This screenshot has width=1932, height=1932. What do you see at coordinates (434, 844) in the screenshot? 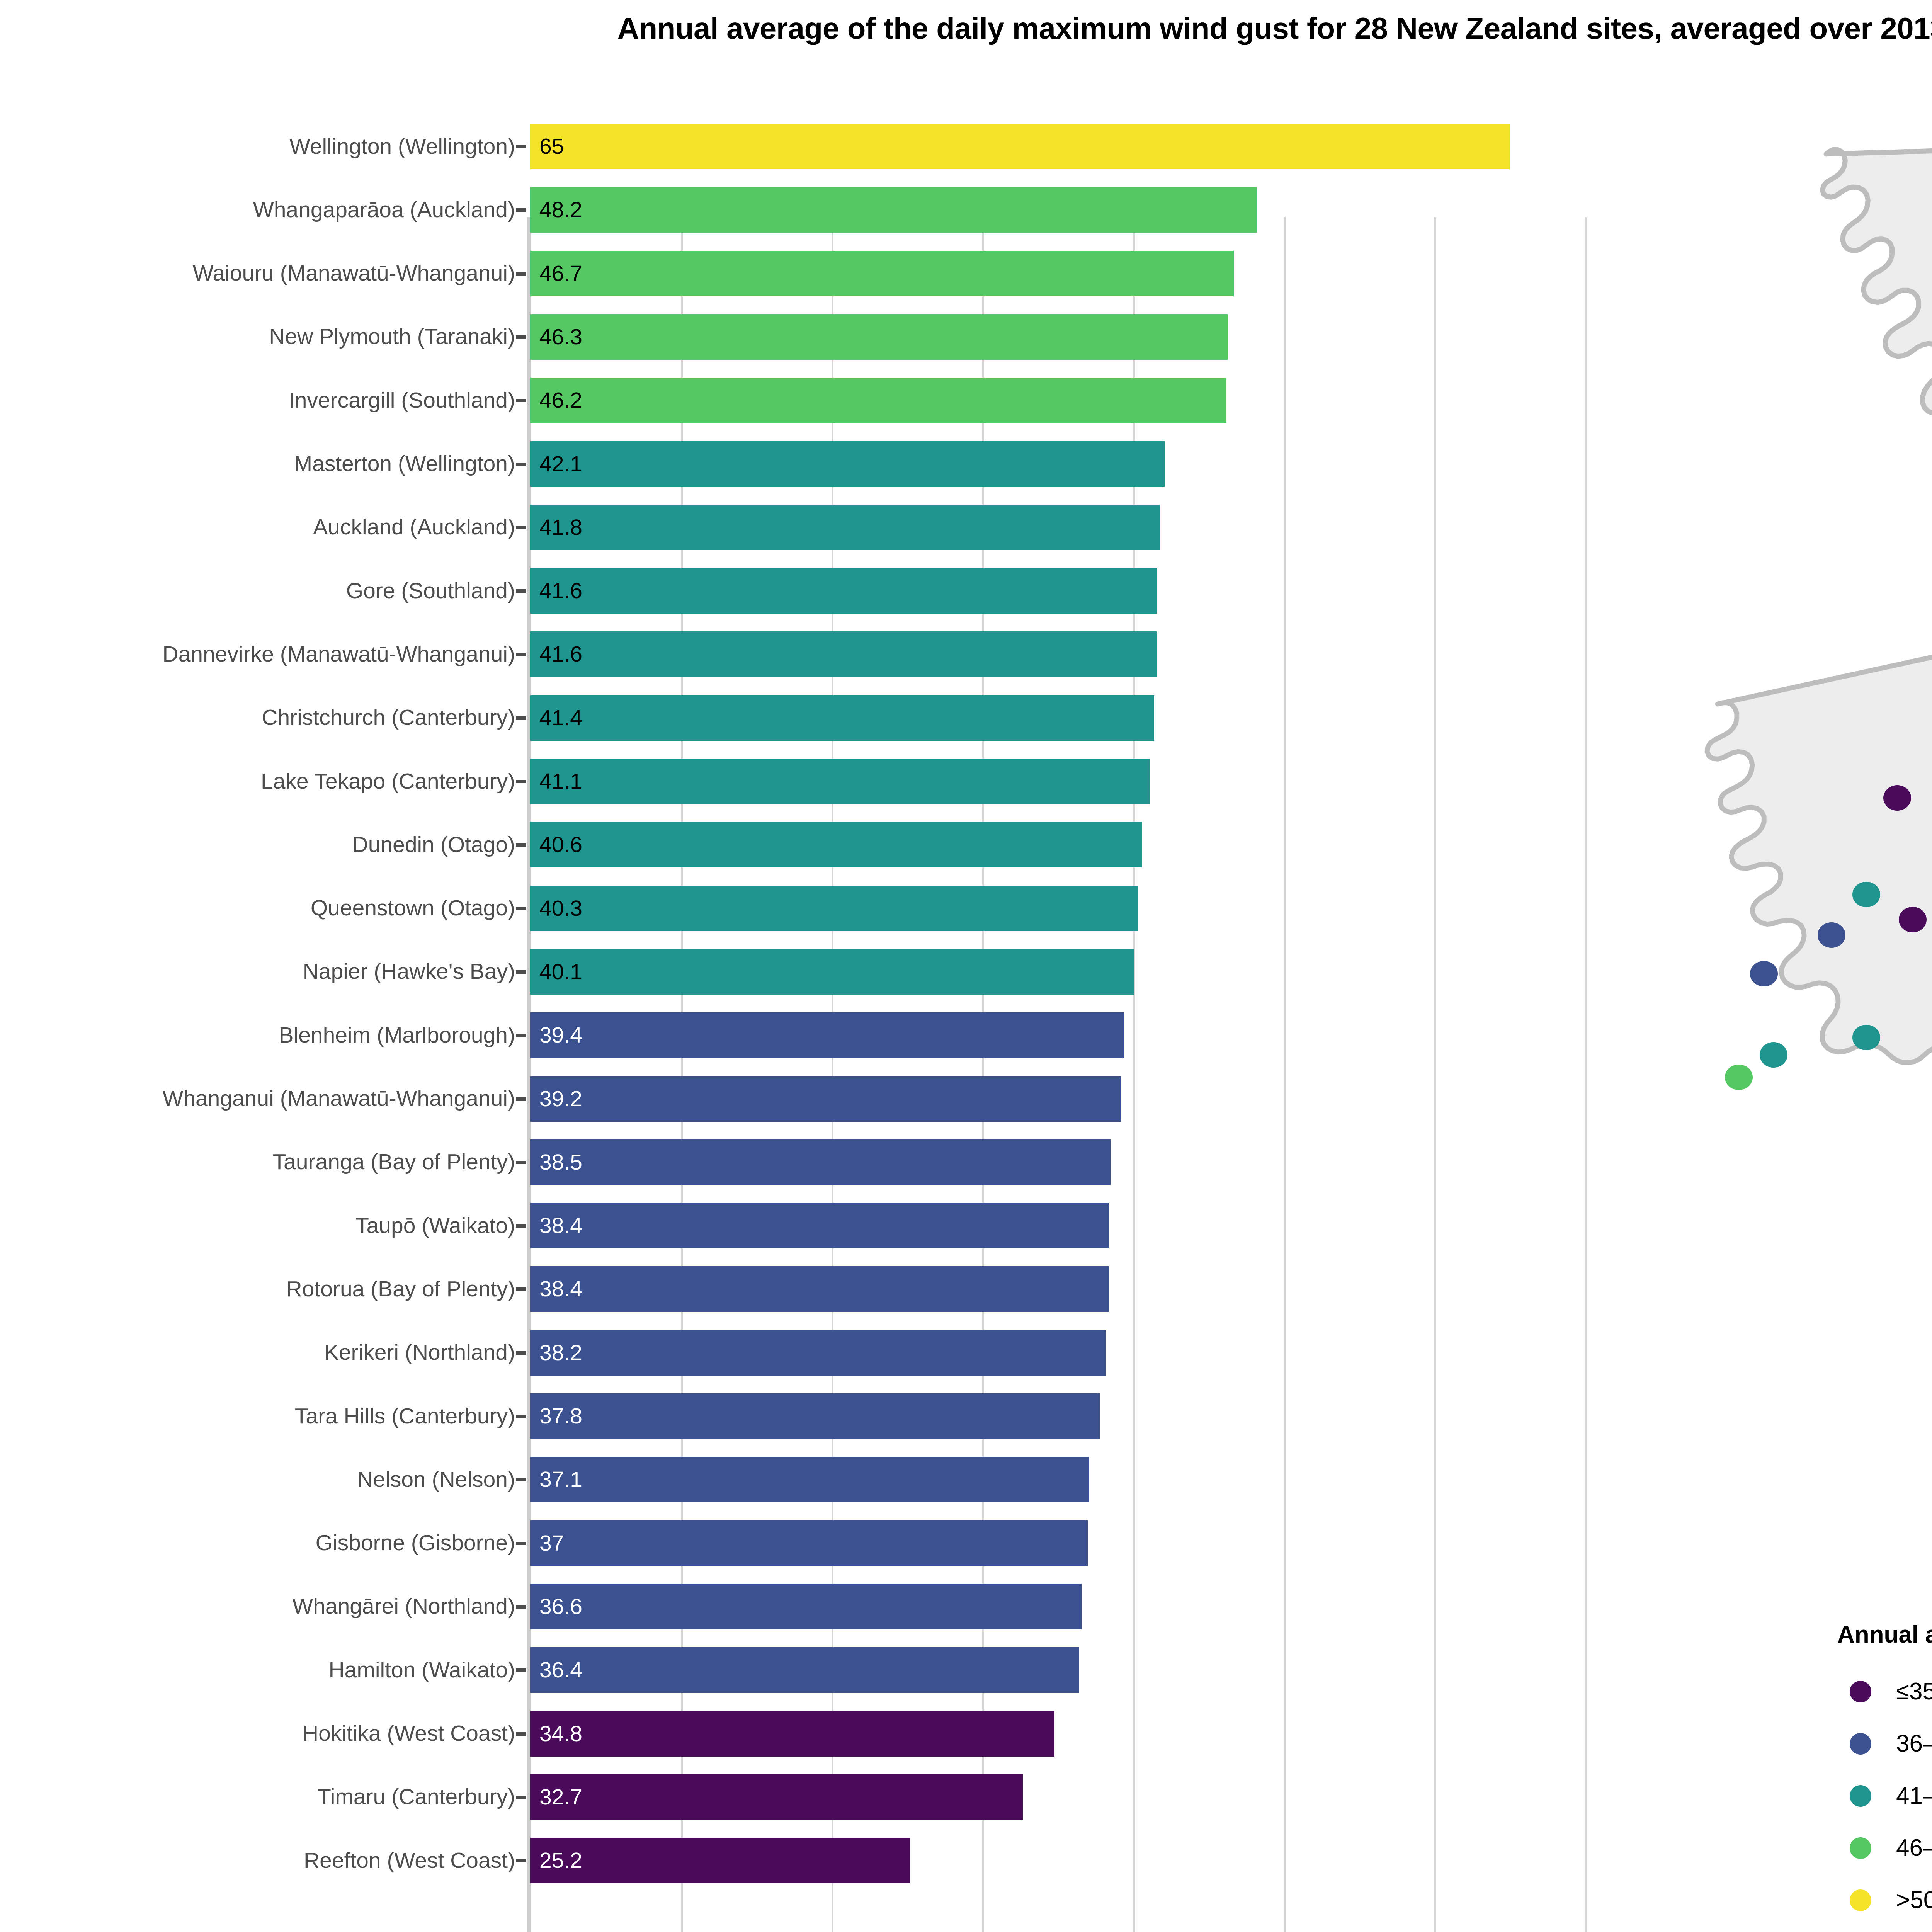
I see `bar-category-label: Dunedin (Otago)` at bounding box center [434, 844].